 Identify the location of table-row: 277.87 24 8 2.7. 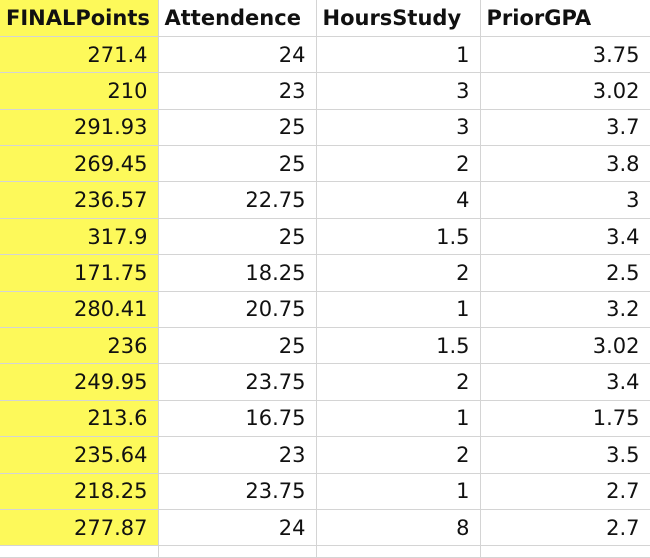
(325, 528).